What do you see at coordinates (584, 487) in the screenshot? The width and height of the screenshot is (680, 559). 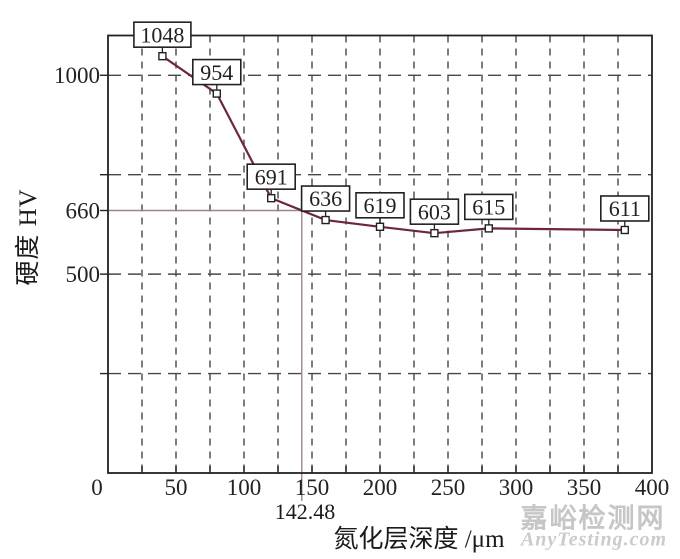 I see `x-tick-label: 350` at bounding box center [584, 487].